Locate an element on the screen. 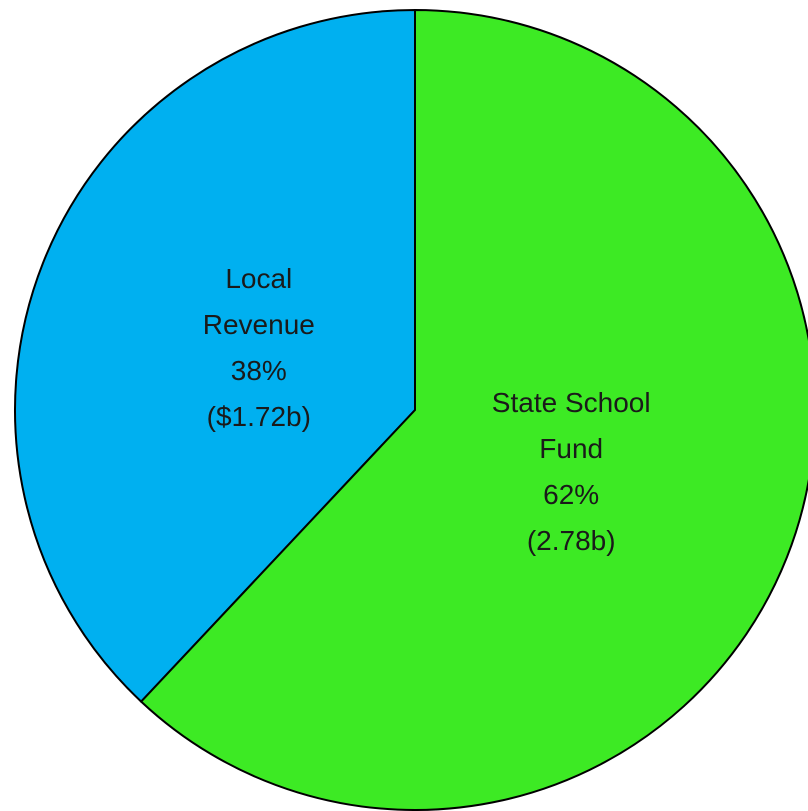 This screenshot has width=808, height=811. slice-percent: 62% is located at coordinates (571, 494).